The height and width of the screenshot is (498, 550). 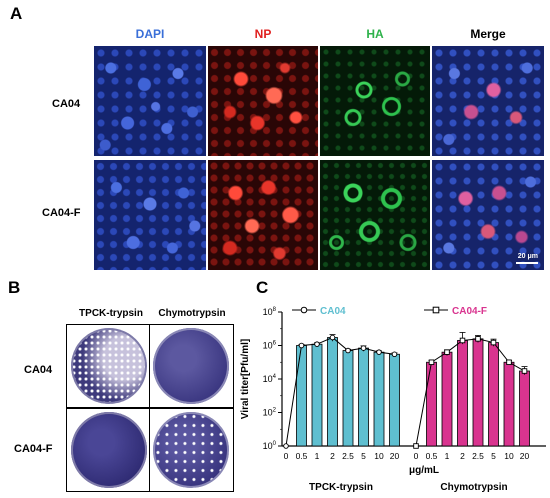 I want to click on y-tick-label: 106, so click(x=270, y=346).